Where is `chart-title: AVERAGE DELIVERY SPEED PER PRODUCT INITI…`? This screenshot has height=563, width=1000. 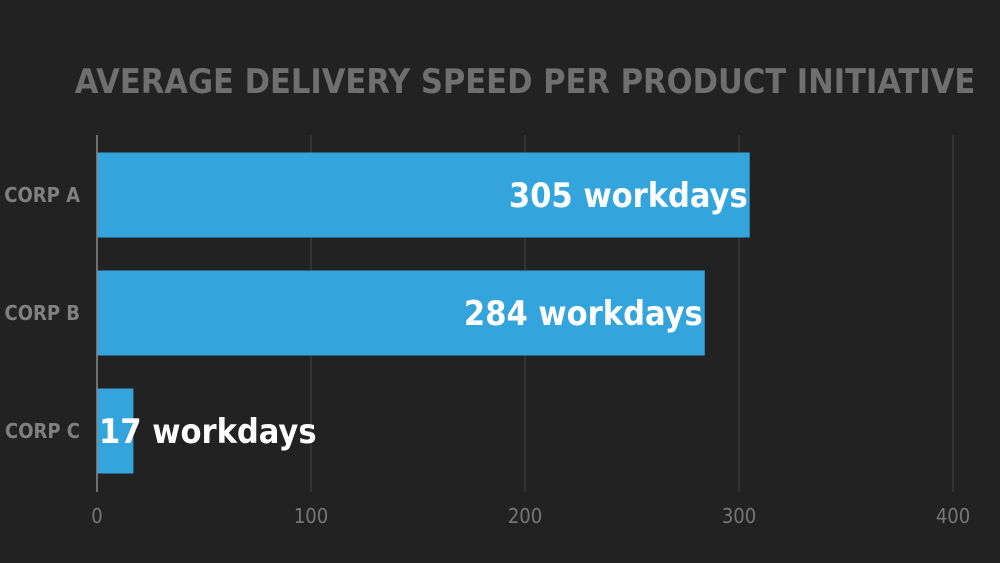 chart-title: AVERAGE DELIVERY SPEED PER PRODUCT INITI… is located at coordinates (525, 82).